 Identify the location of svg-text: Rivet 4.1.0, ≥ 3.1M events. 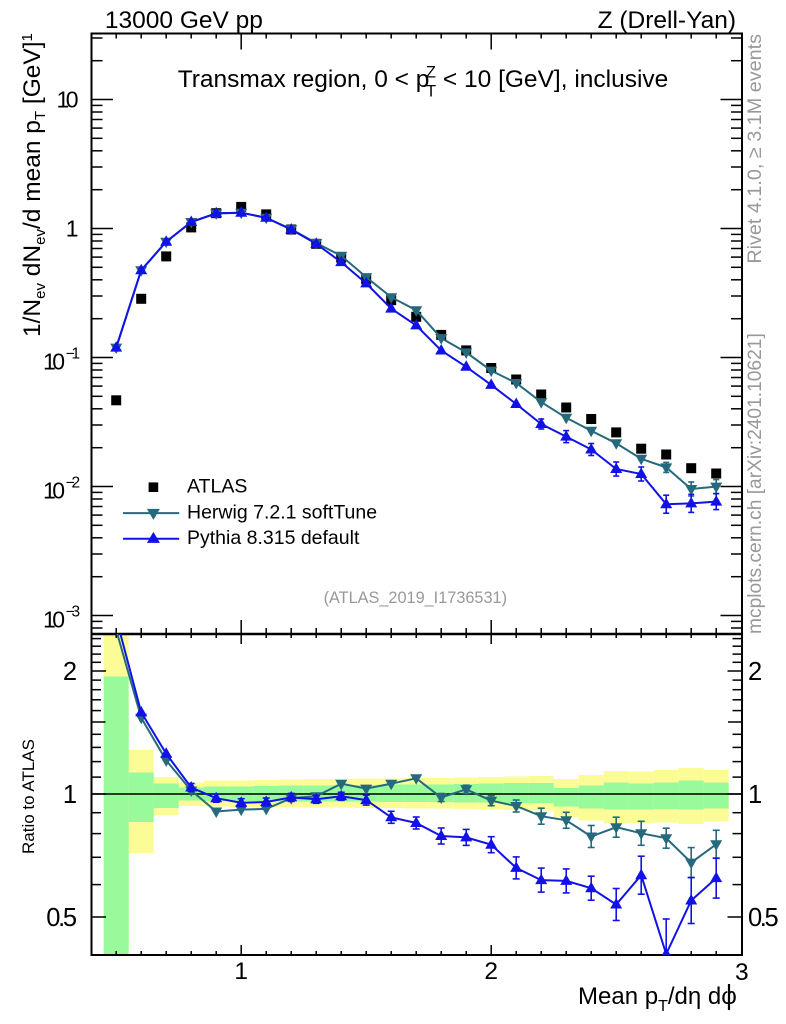
(755, 149).